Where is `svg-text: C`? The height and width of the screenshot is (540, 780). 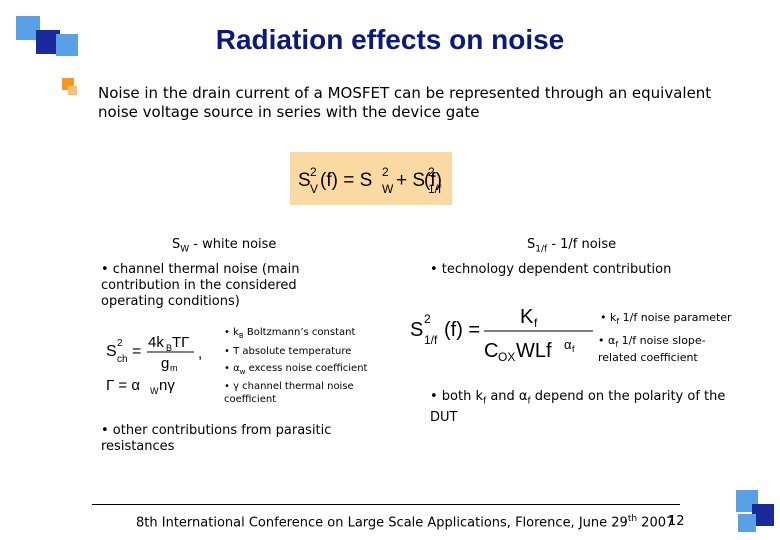 svg-text: C is located at coordinates (491, 351).